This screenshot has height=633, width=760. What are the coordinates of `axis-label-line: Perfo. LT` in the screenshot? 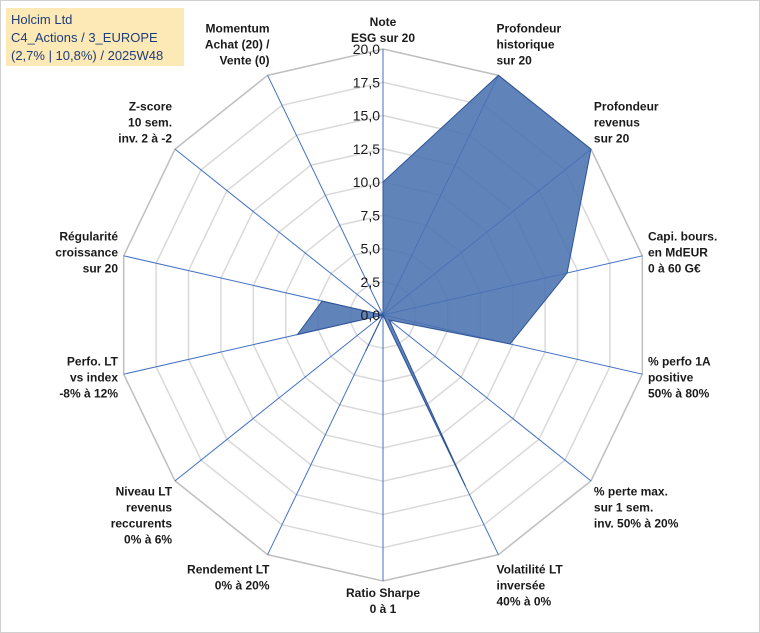 It's located at (93, 361).